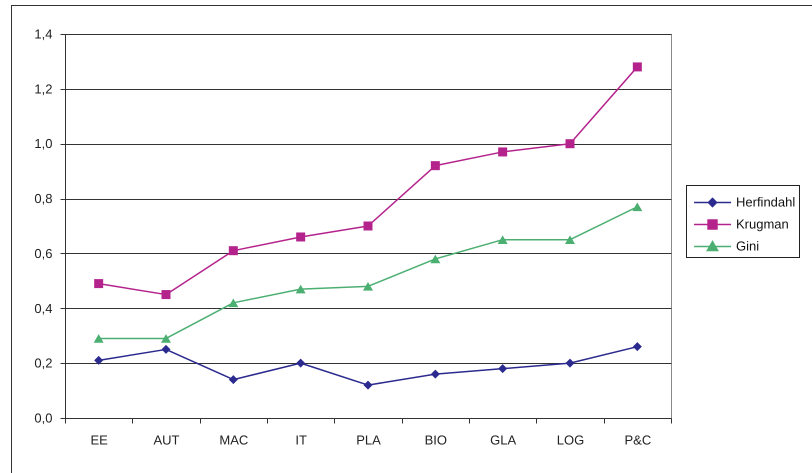 This screenshot has width=812, height=473. What do you see at coordinates (43, 363) in the screenshot?
I see `y-tick-label: 0,2` at bounding box center [43, 363].